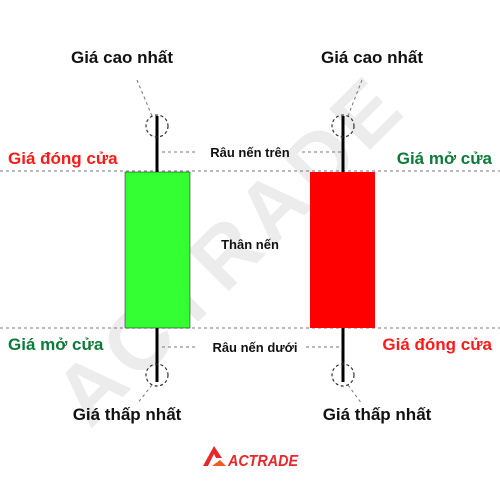 The image size is (500, 500). What do you see at coordinates (157, 126) in the screenshot?
I see `bullish-high-circle` at bounding box center [157, 126].